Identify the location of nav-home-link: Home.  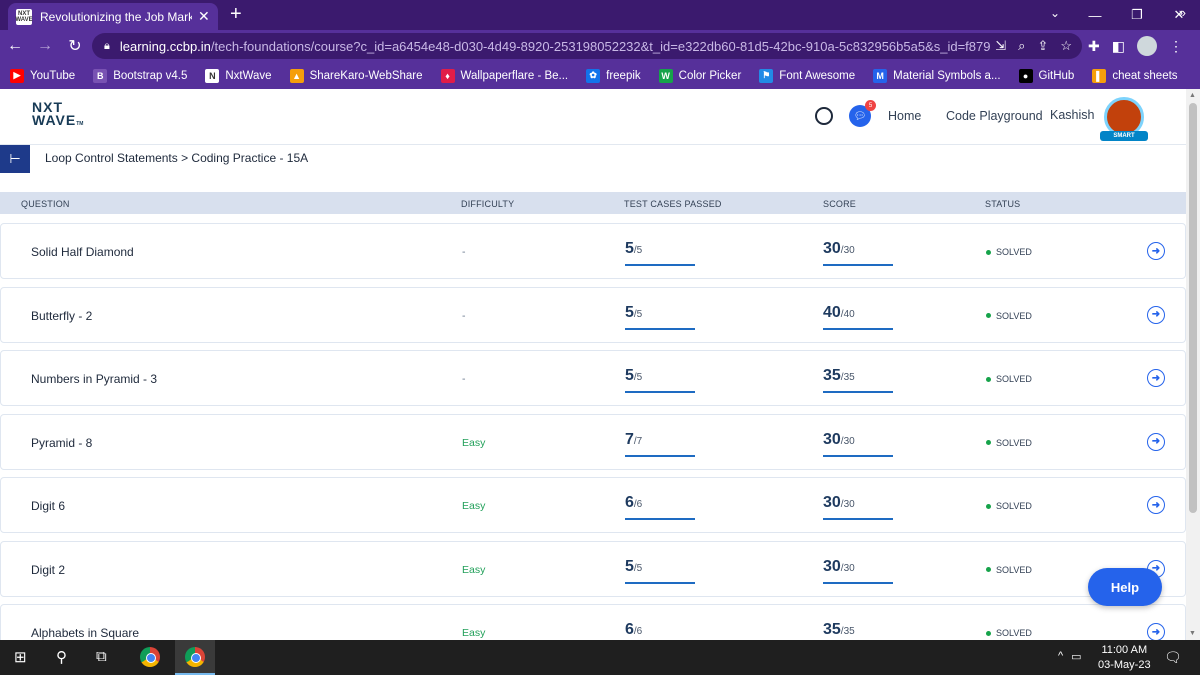
(905, 116).